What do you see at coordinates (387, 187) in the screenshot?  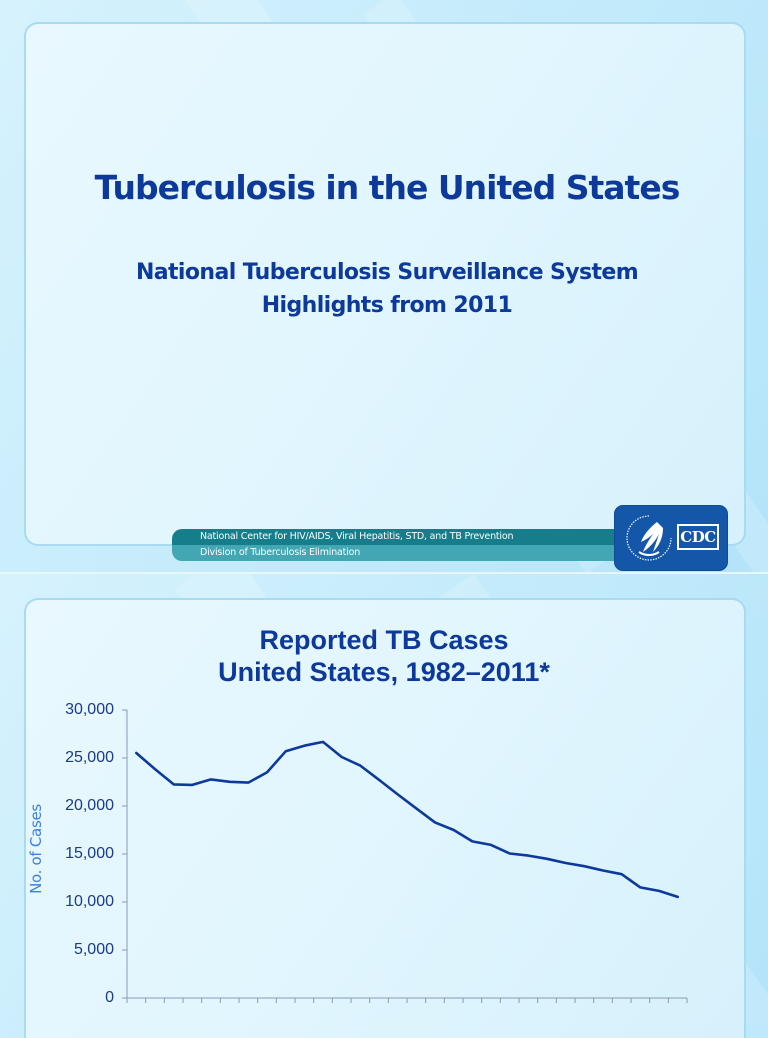 I see `presentation-title: Tuberculosis in the United States` at bounding box center [387, 187].